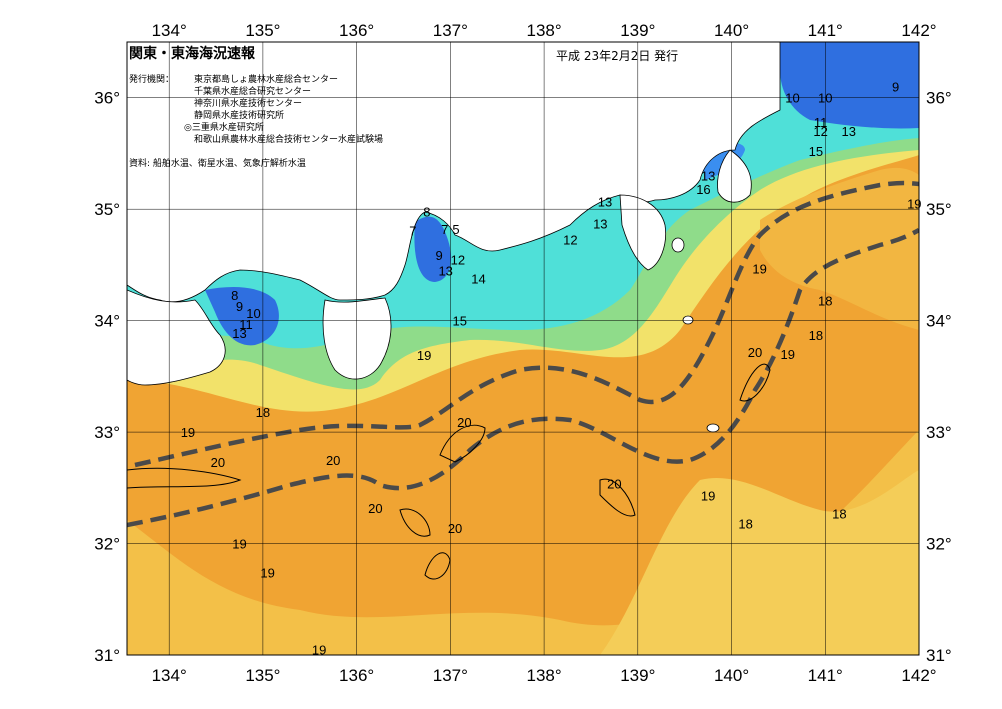 This screenshot has height=709, width=1002. Describe the element at coordinates (107, 655) in the screenshot. I see `latitude-tick-left: 31°` at that location.